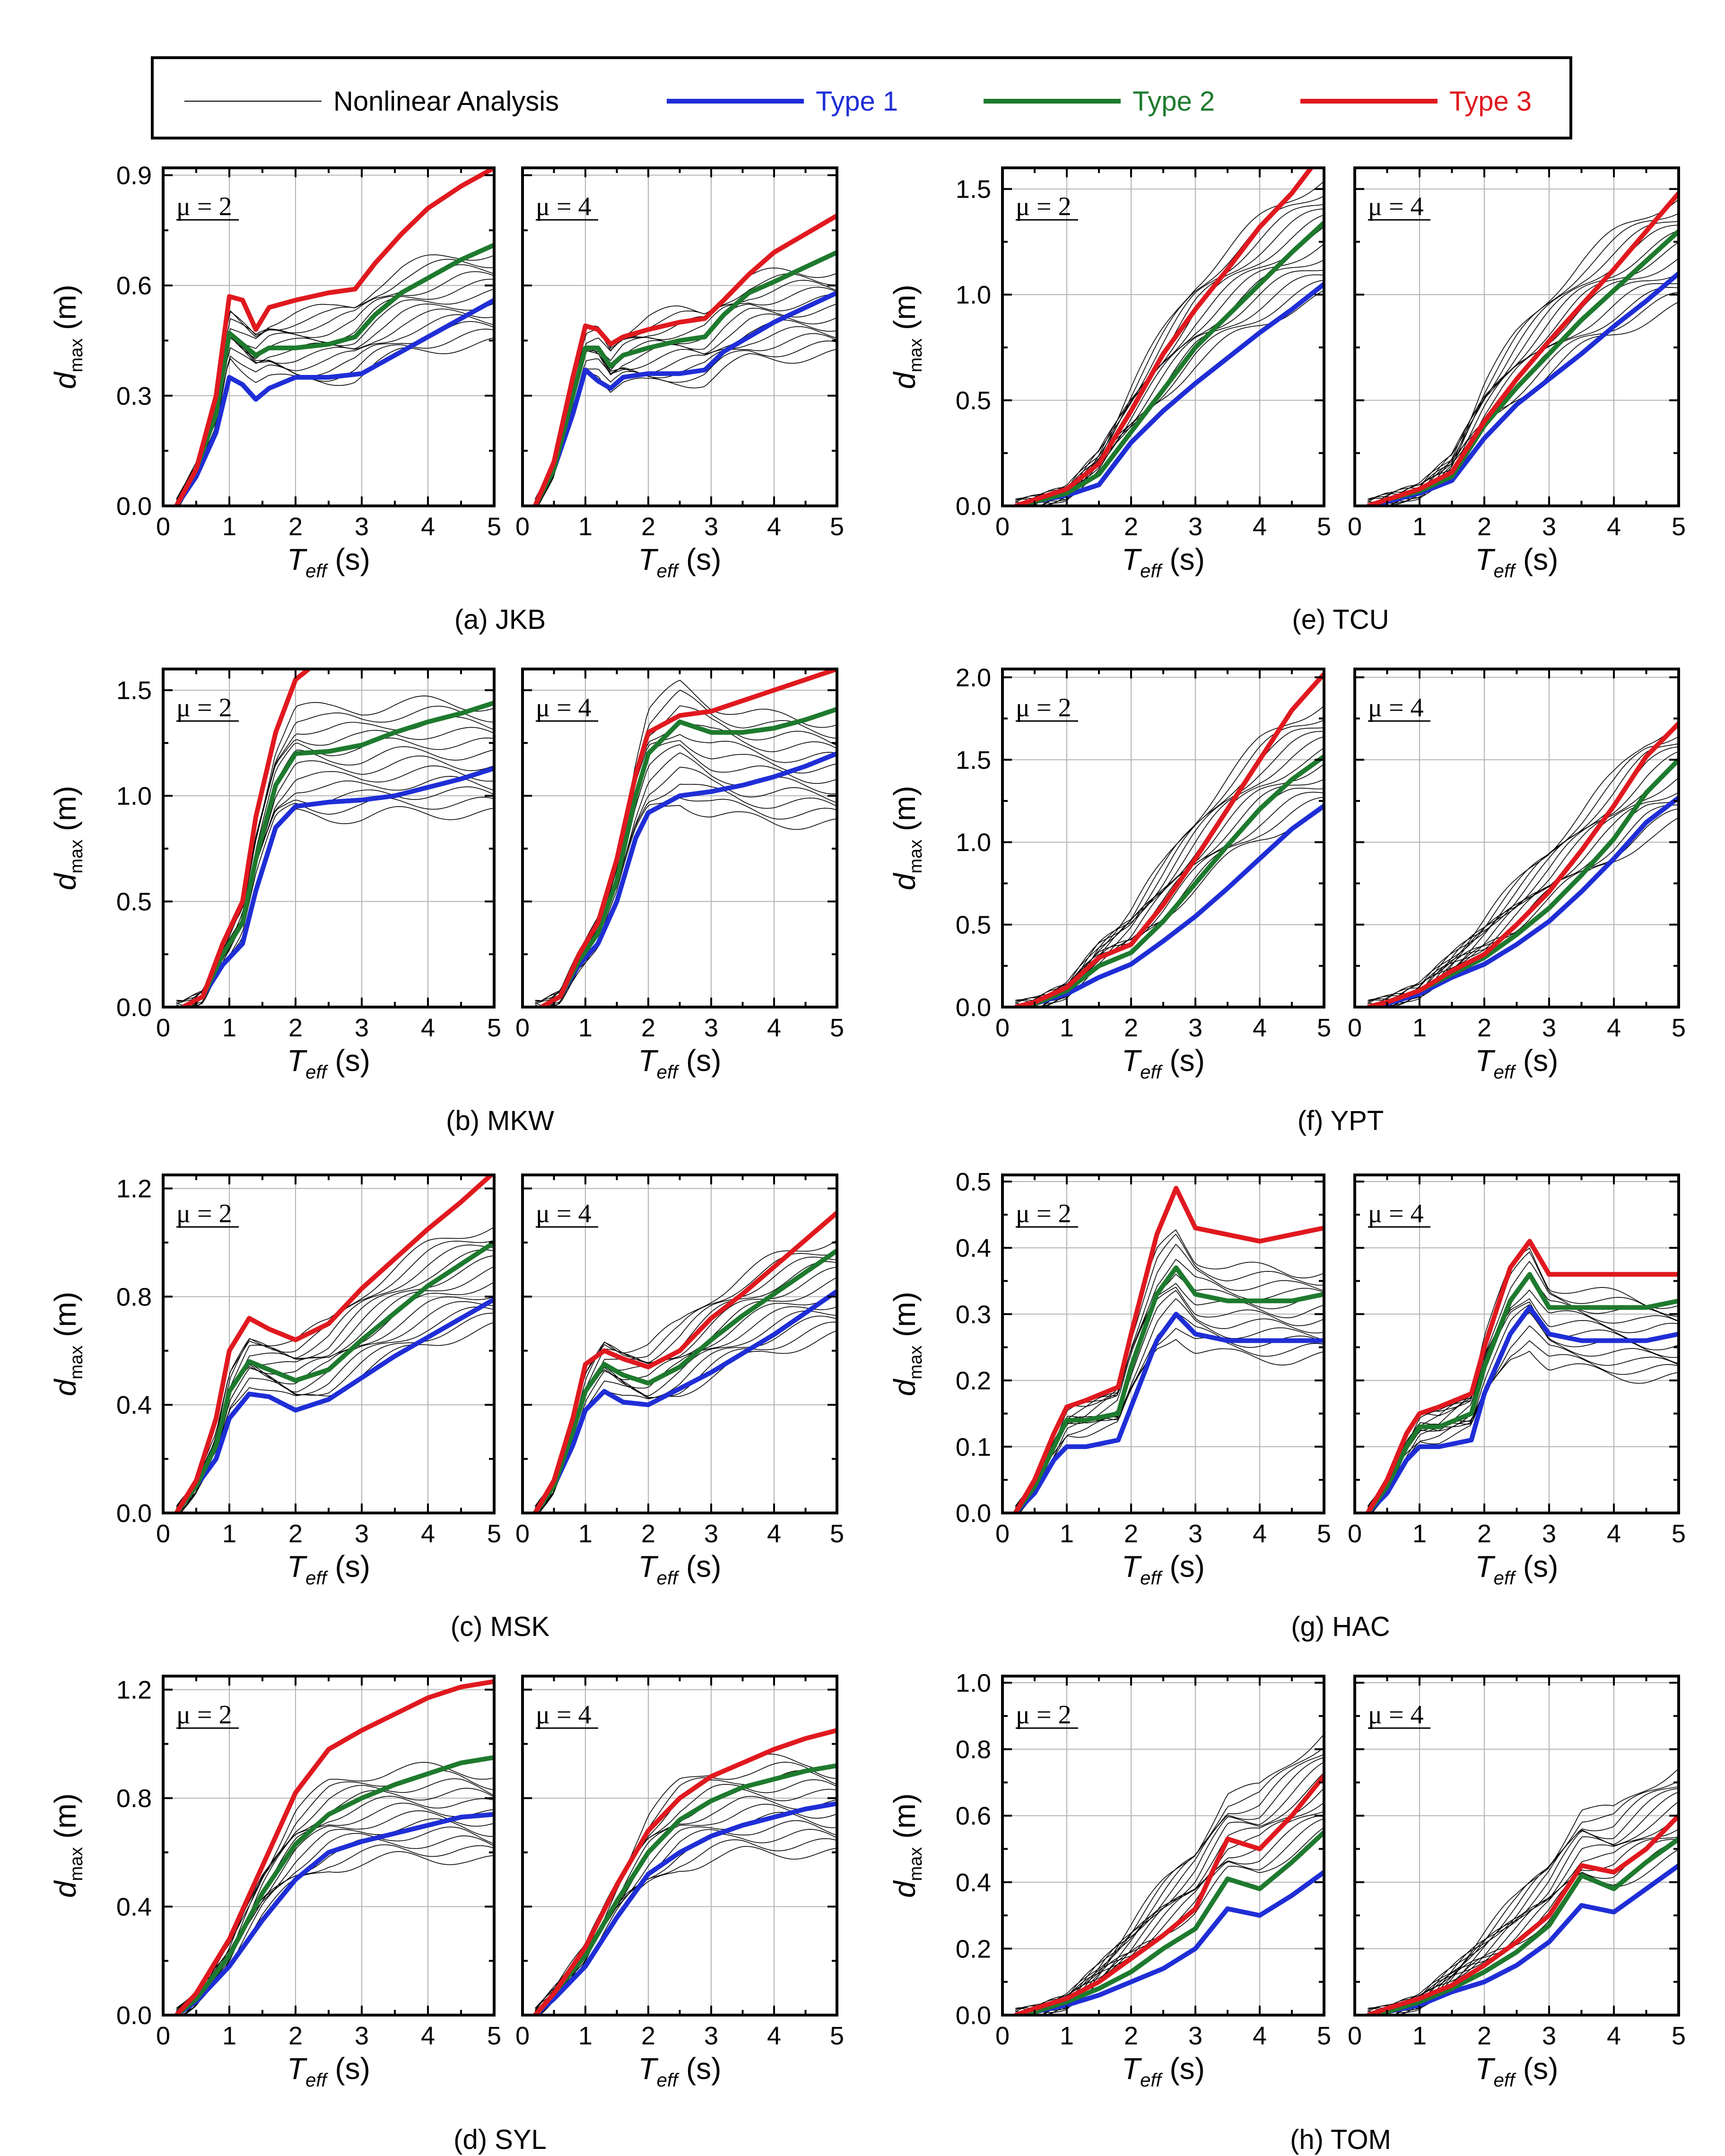 Image resolution: width=1725 pixels, height=2156 pixels. What do you see at coordinates (134, 1189) in the screenshot?
I see `y-tick-label: 1.2` at bounding box center [134, 1189].